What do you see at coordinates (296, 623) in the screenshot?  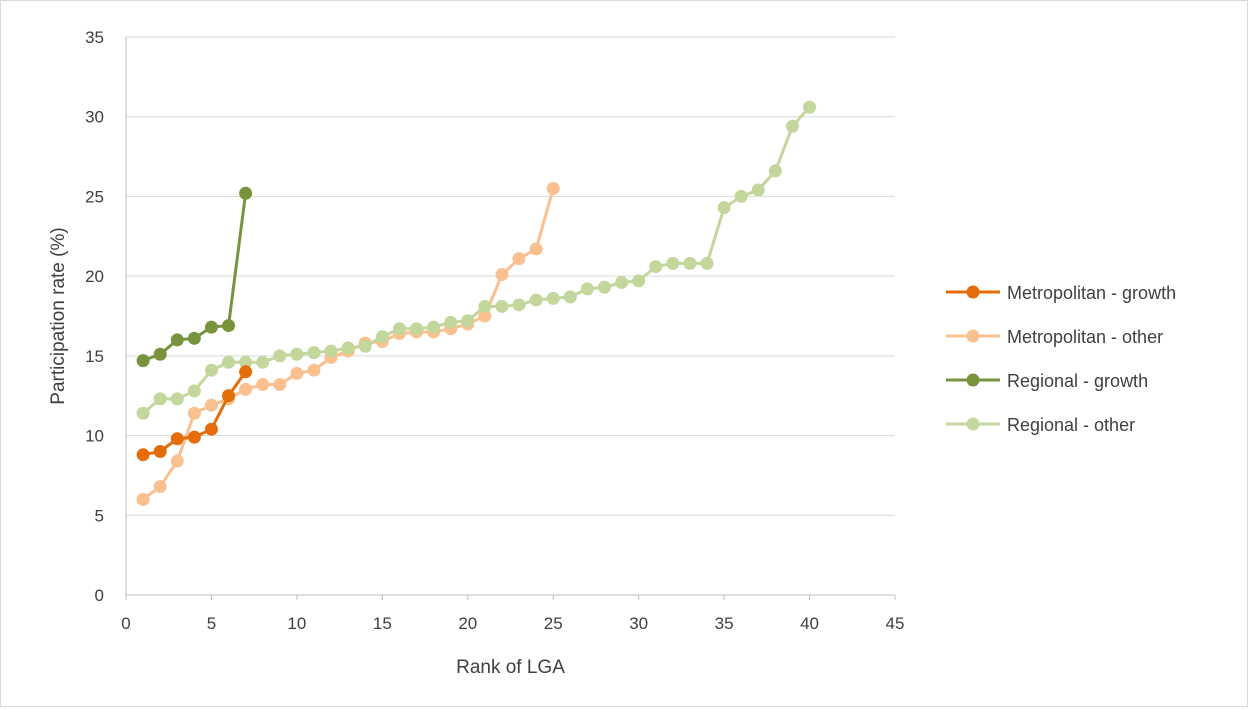 I see `x-tick-label: 10` at bounding box center [296, 623].